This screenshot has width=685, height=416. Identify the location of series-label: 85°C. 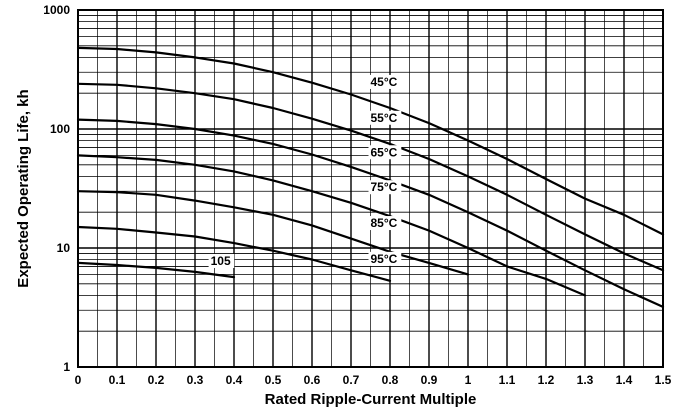
(384, 223).